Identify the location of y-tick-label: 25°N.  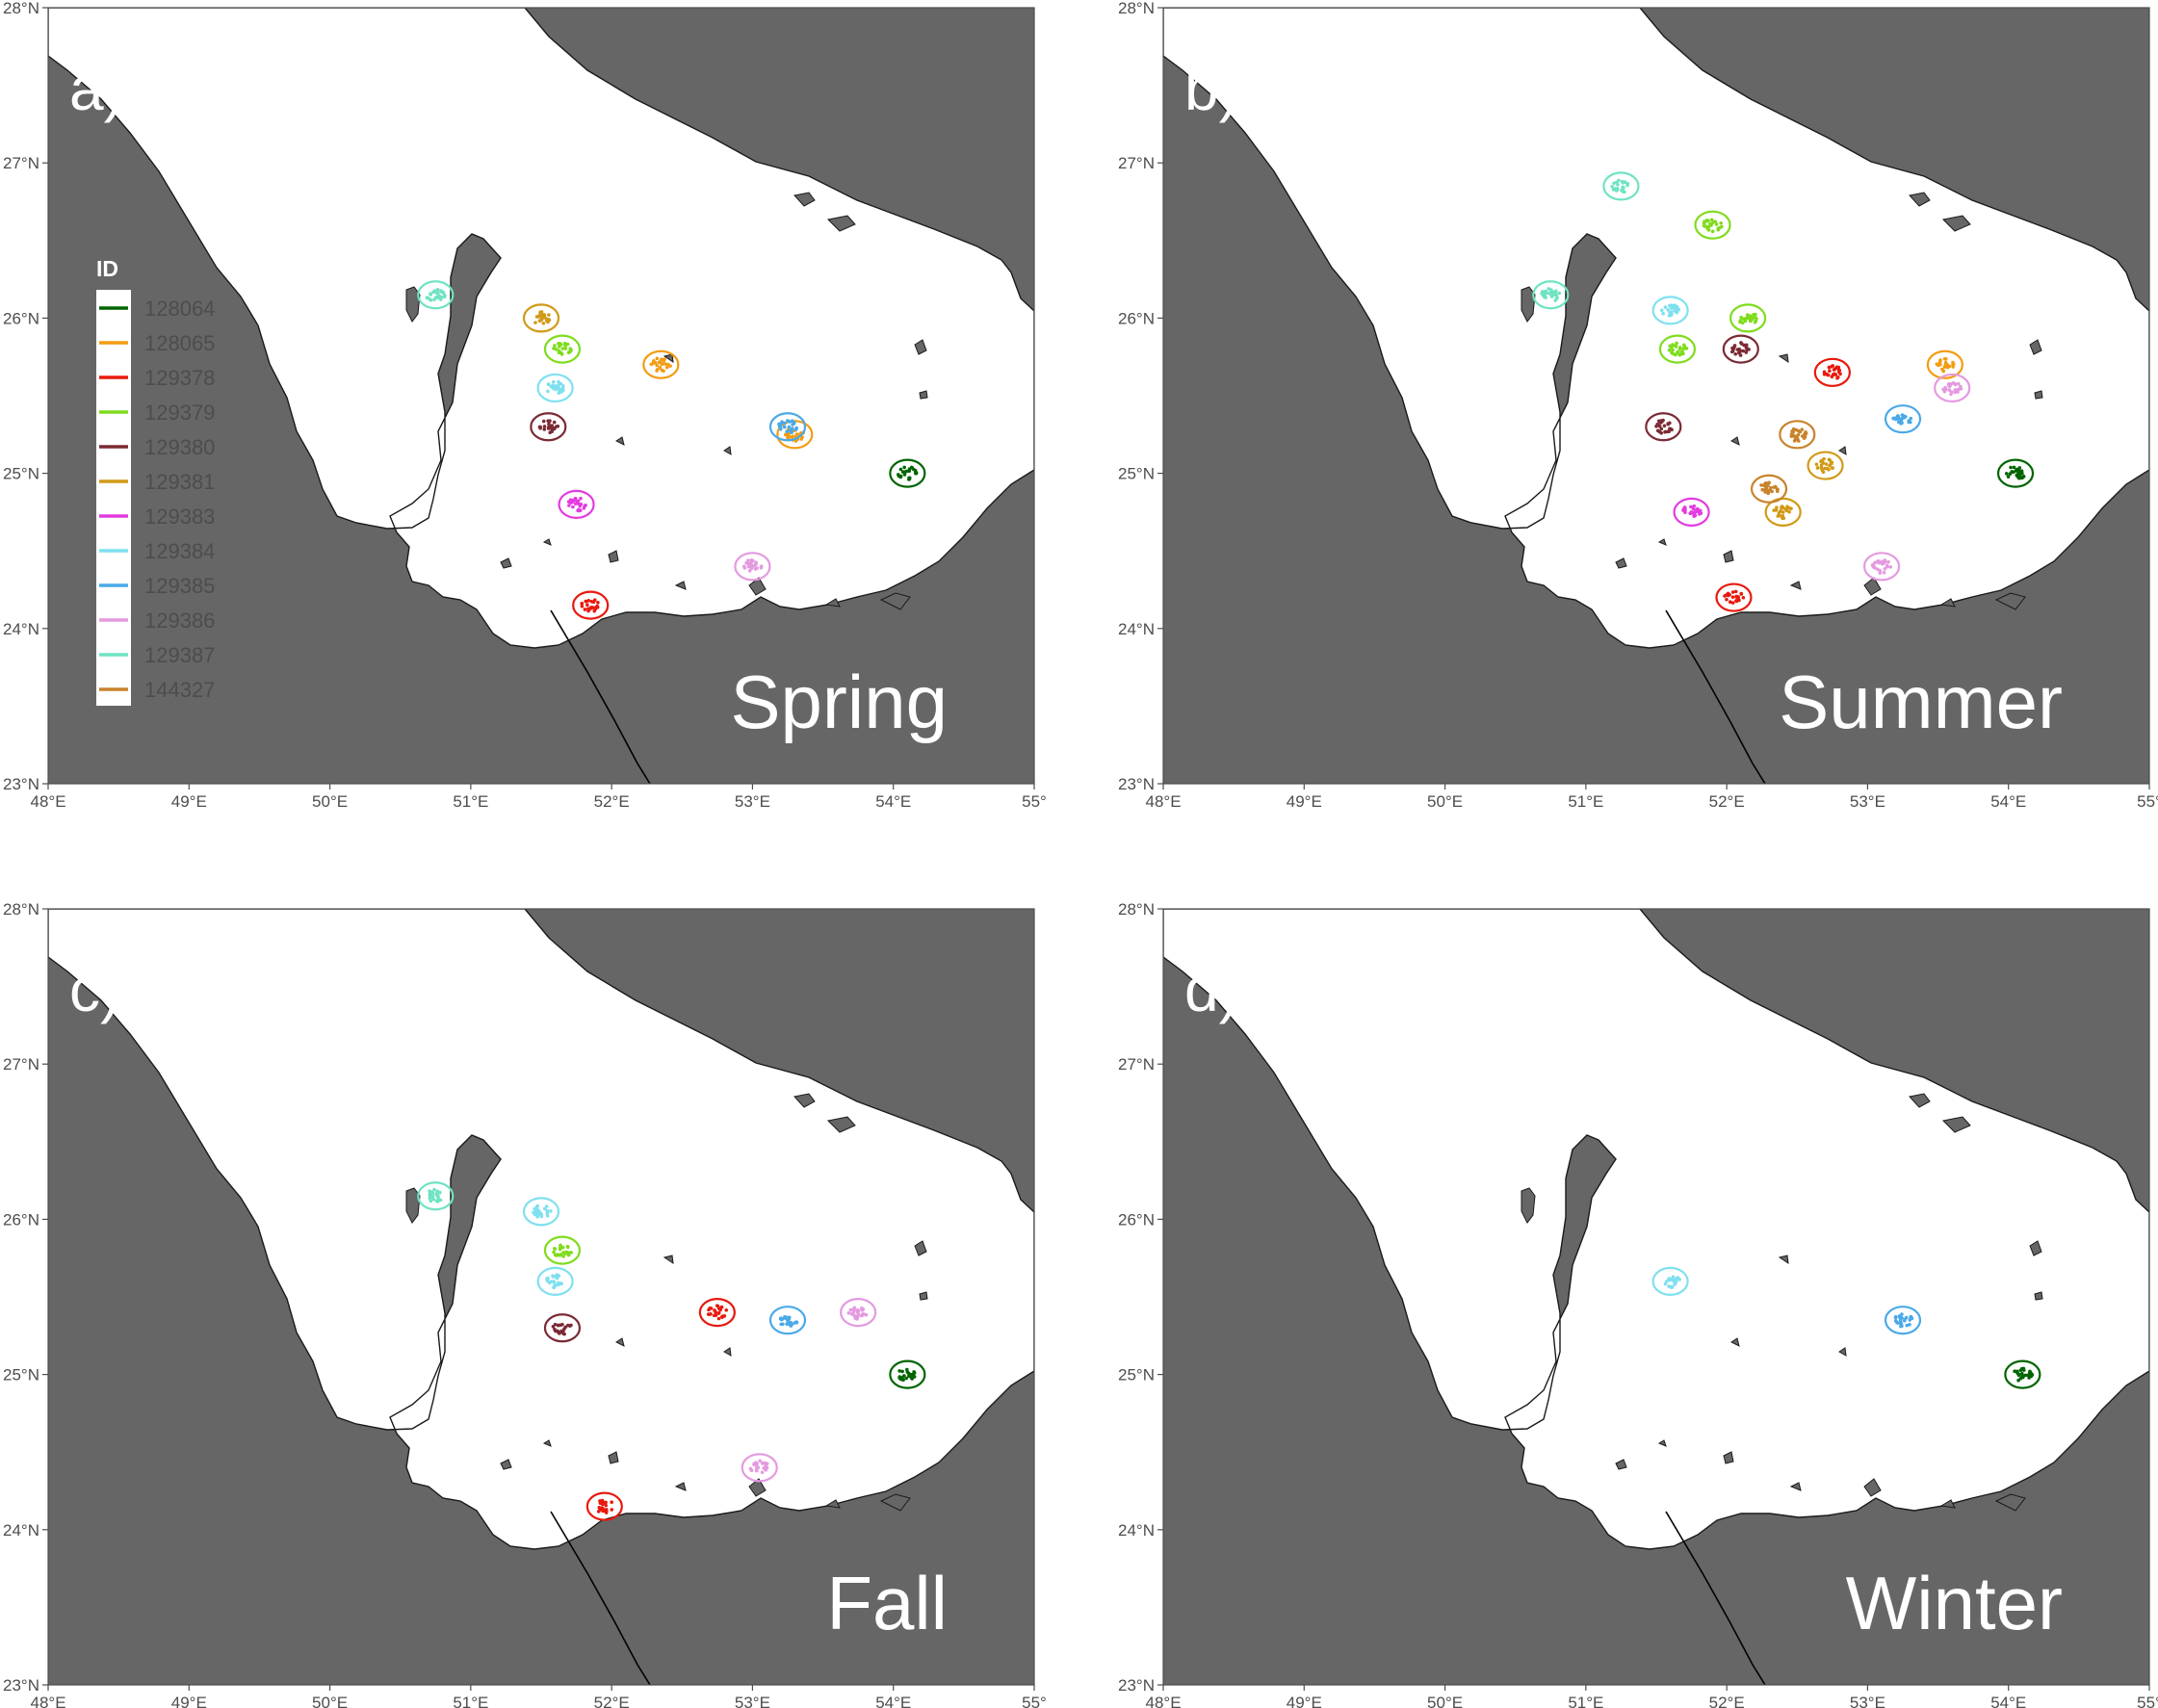
(21, 474).